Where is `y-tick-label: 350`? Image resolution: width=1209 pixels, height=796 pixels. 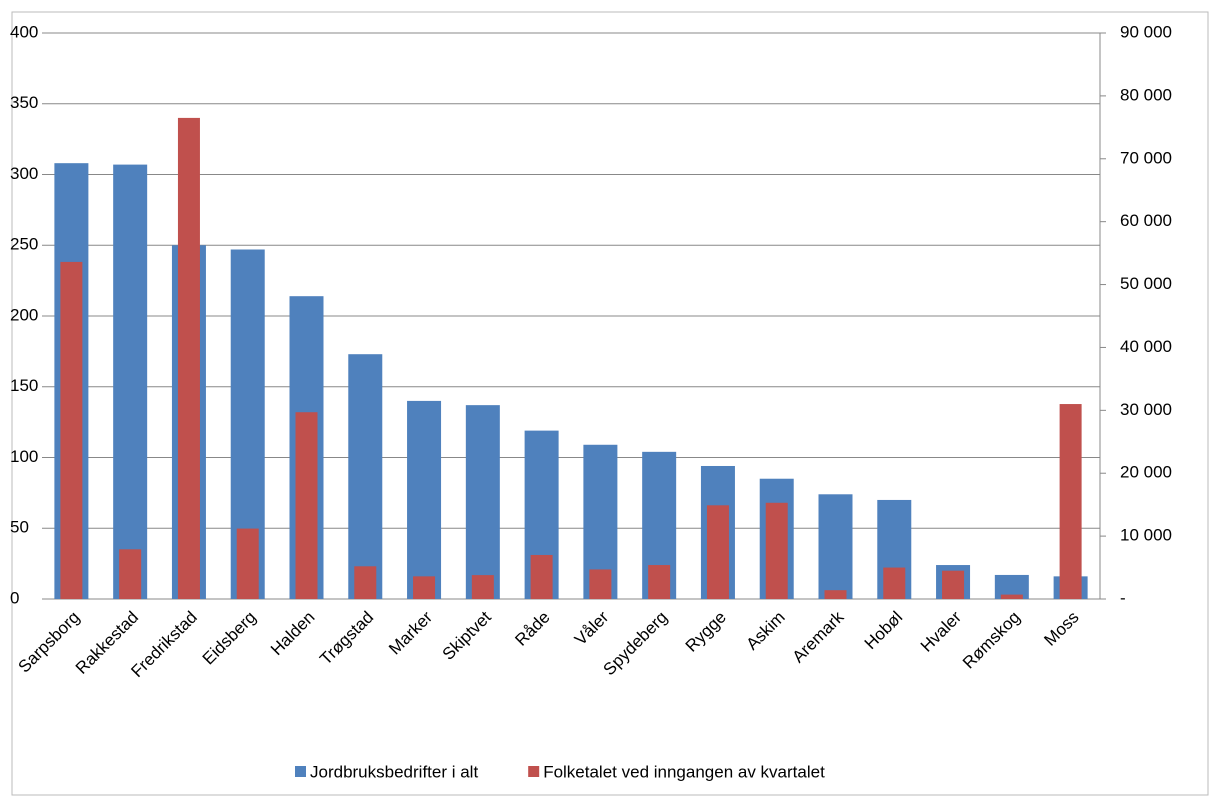
y-tick-label: 350 is located at coordinates (24, 102).